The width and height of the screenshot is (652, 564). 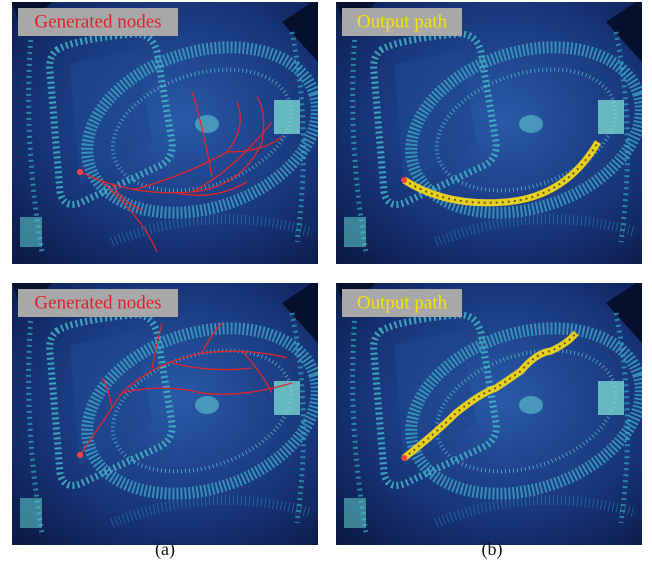 What do you see at coordinates (492, 549) in the screenshot?
I see `caption: (b)` at bounding box center [492, 549].